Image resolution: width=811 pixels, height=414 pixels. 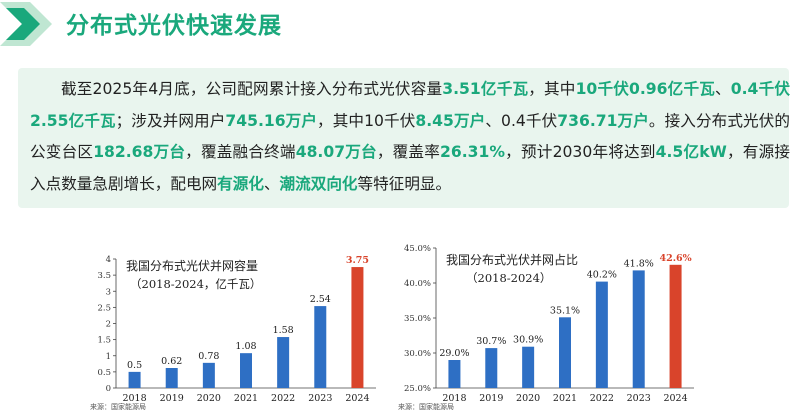 I want to click on y-tick-label: 40.0%, so click(x=417, y=284).